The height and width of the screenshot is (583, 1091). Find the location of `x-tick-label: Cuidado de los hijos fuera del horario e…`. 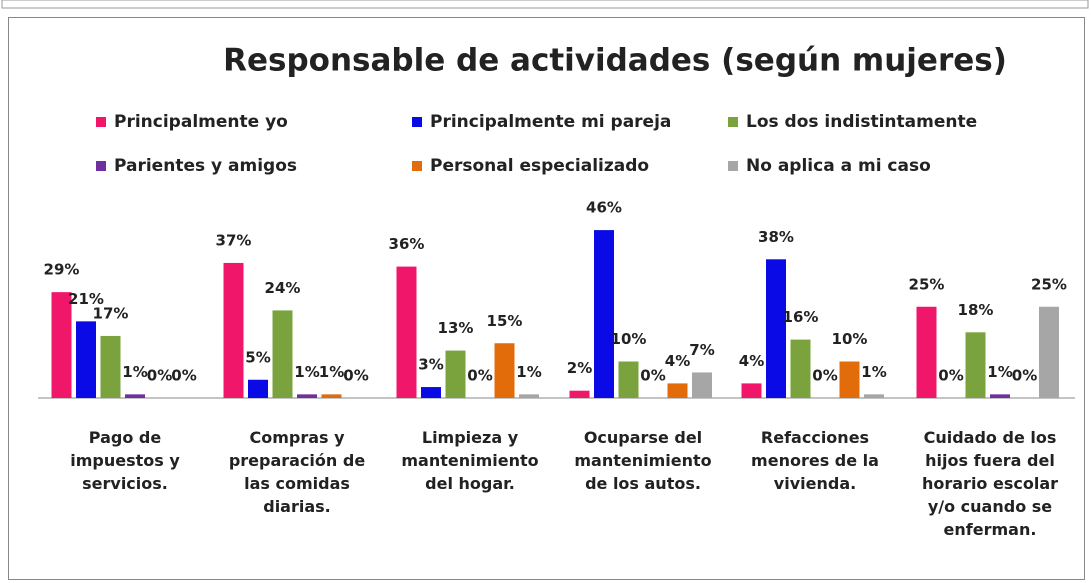

x-tick-label: Cuidado de los hijos fuera del horario e… is located at coordinates (990, 483).